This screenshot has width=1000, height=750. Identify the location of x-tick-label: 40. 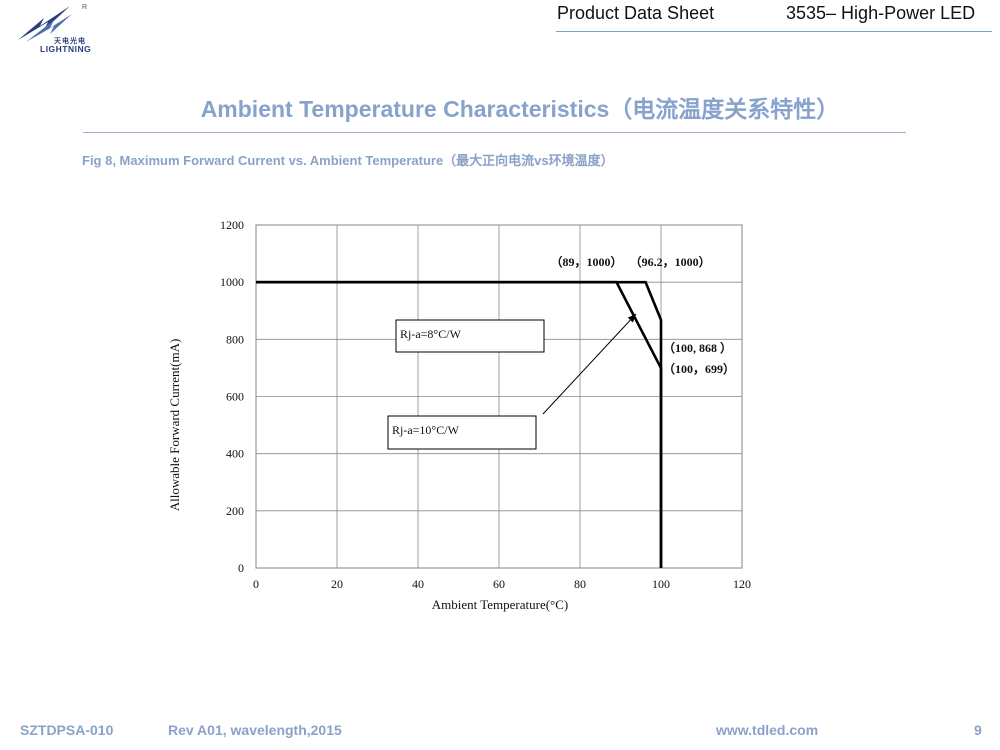
(418, 584).